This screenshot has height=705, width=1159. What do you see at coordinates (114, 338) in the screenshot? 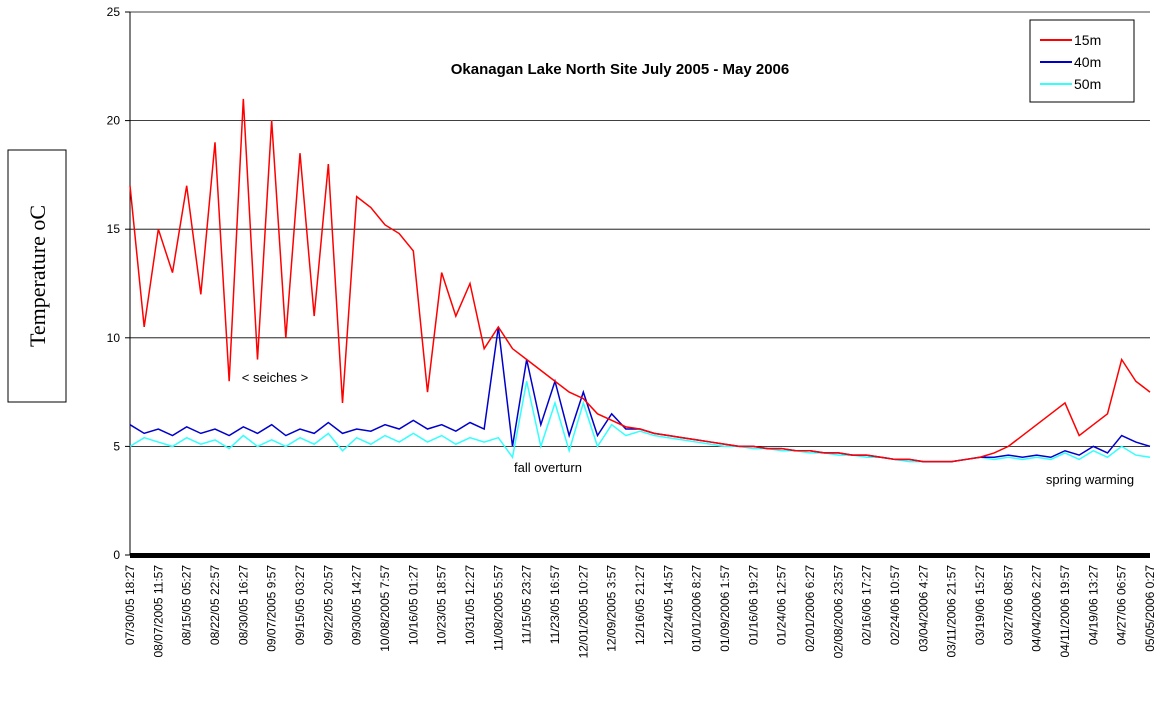
I see `y-tick-label: 10` at bounding box center [114, 338].